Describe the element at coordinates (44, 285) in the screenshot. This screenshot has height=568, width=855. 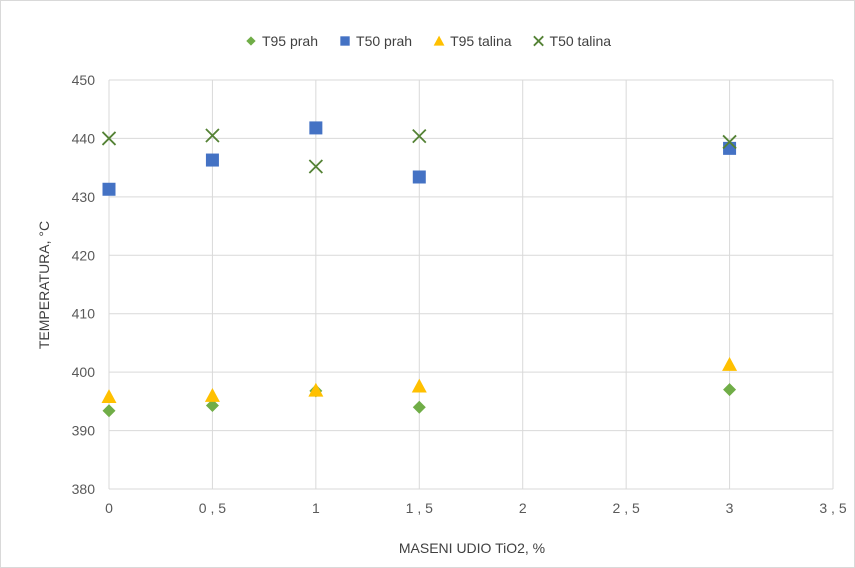
I see `y-axis-title: TEMPERATURA, °C` at that location.